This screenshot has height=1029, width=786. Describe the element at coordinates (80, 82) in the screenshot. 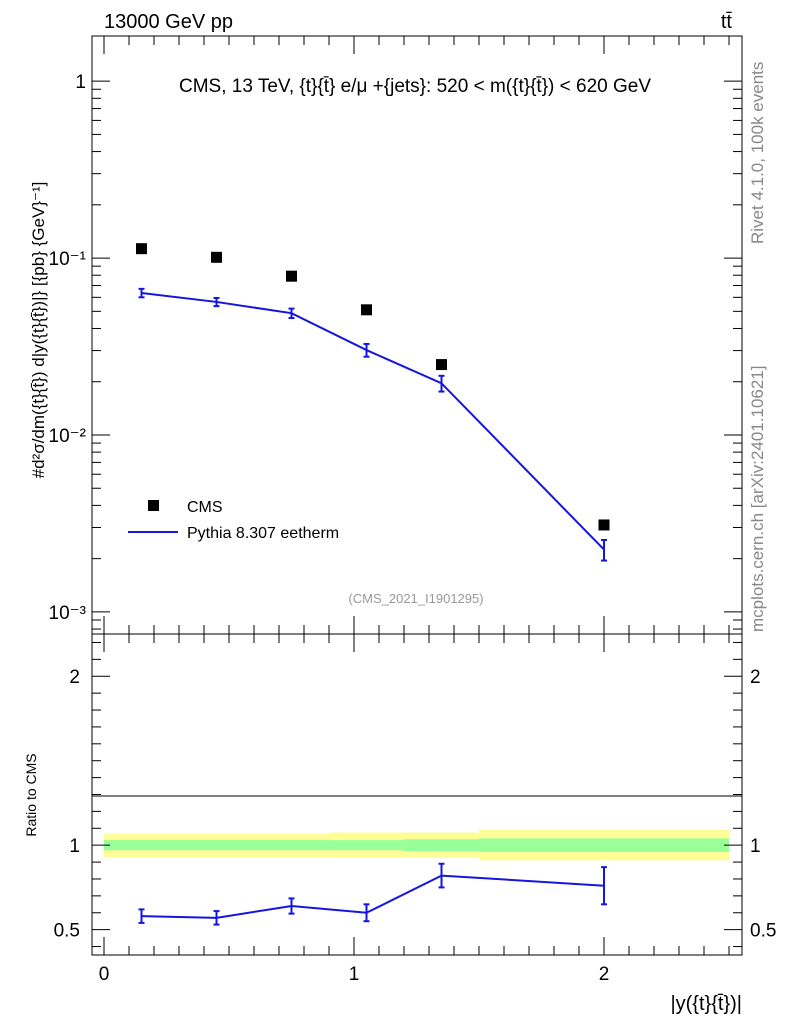

I see `main-y-tick-label: 1` at that location.